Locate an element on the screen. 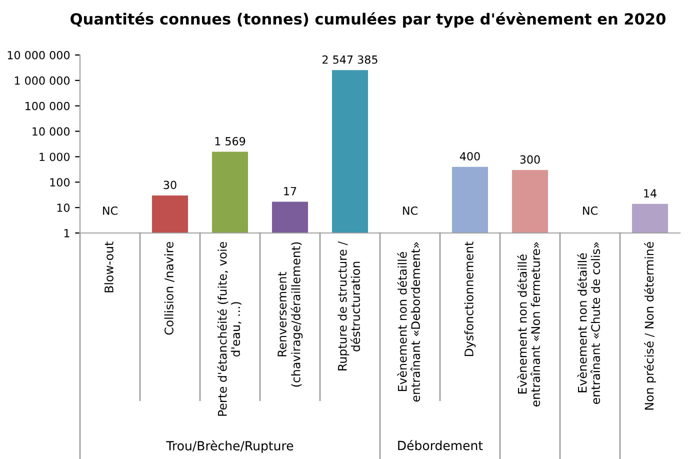 The image size is (691, 459). x-tick-label: Blow-out is located at coordinates (109, 267).